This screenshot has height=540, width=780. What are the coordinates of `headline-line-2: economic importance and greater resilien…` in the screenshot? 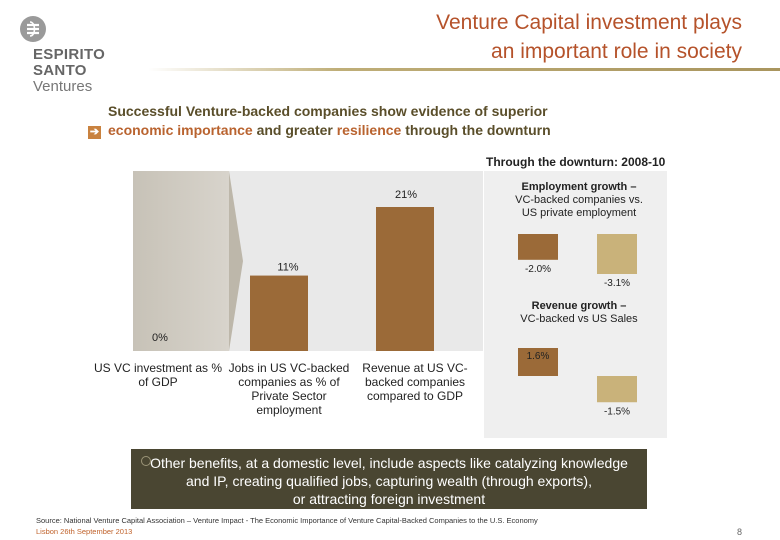 It's located at (378, 130).